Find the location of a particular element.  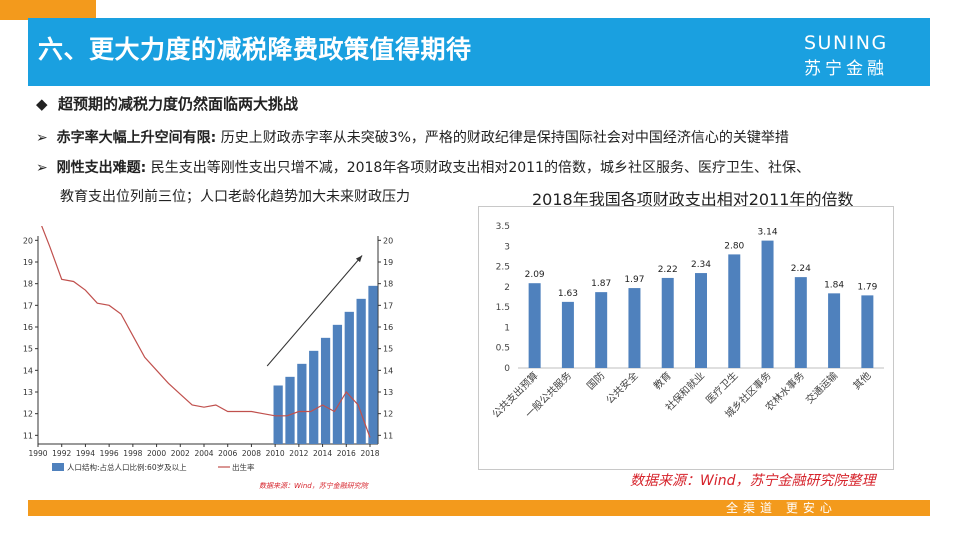

footer-slogan: 全渠道 更安心 is located at coordinates (781, 508).